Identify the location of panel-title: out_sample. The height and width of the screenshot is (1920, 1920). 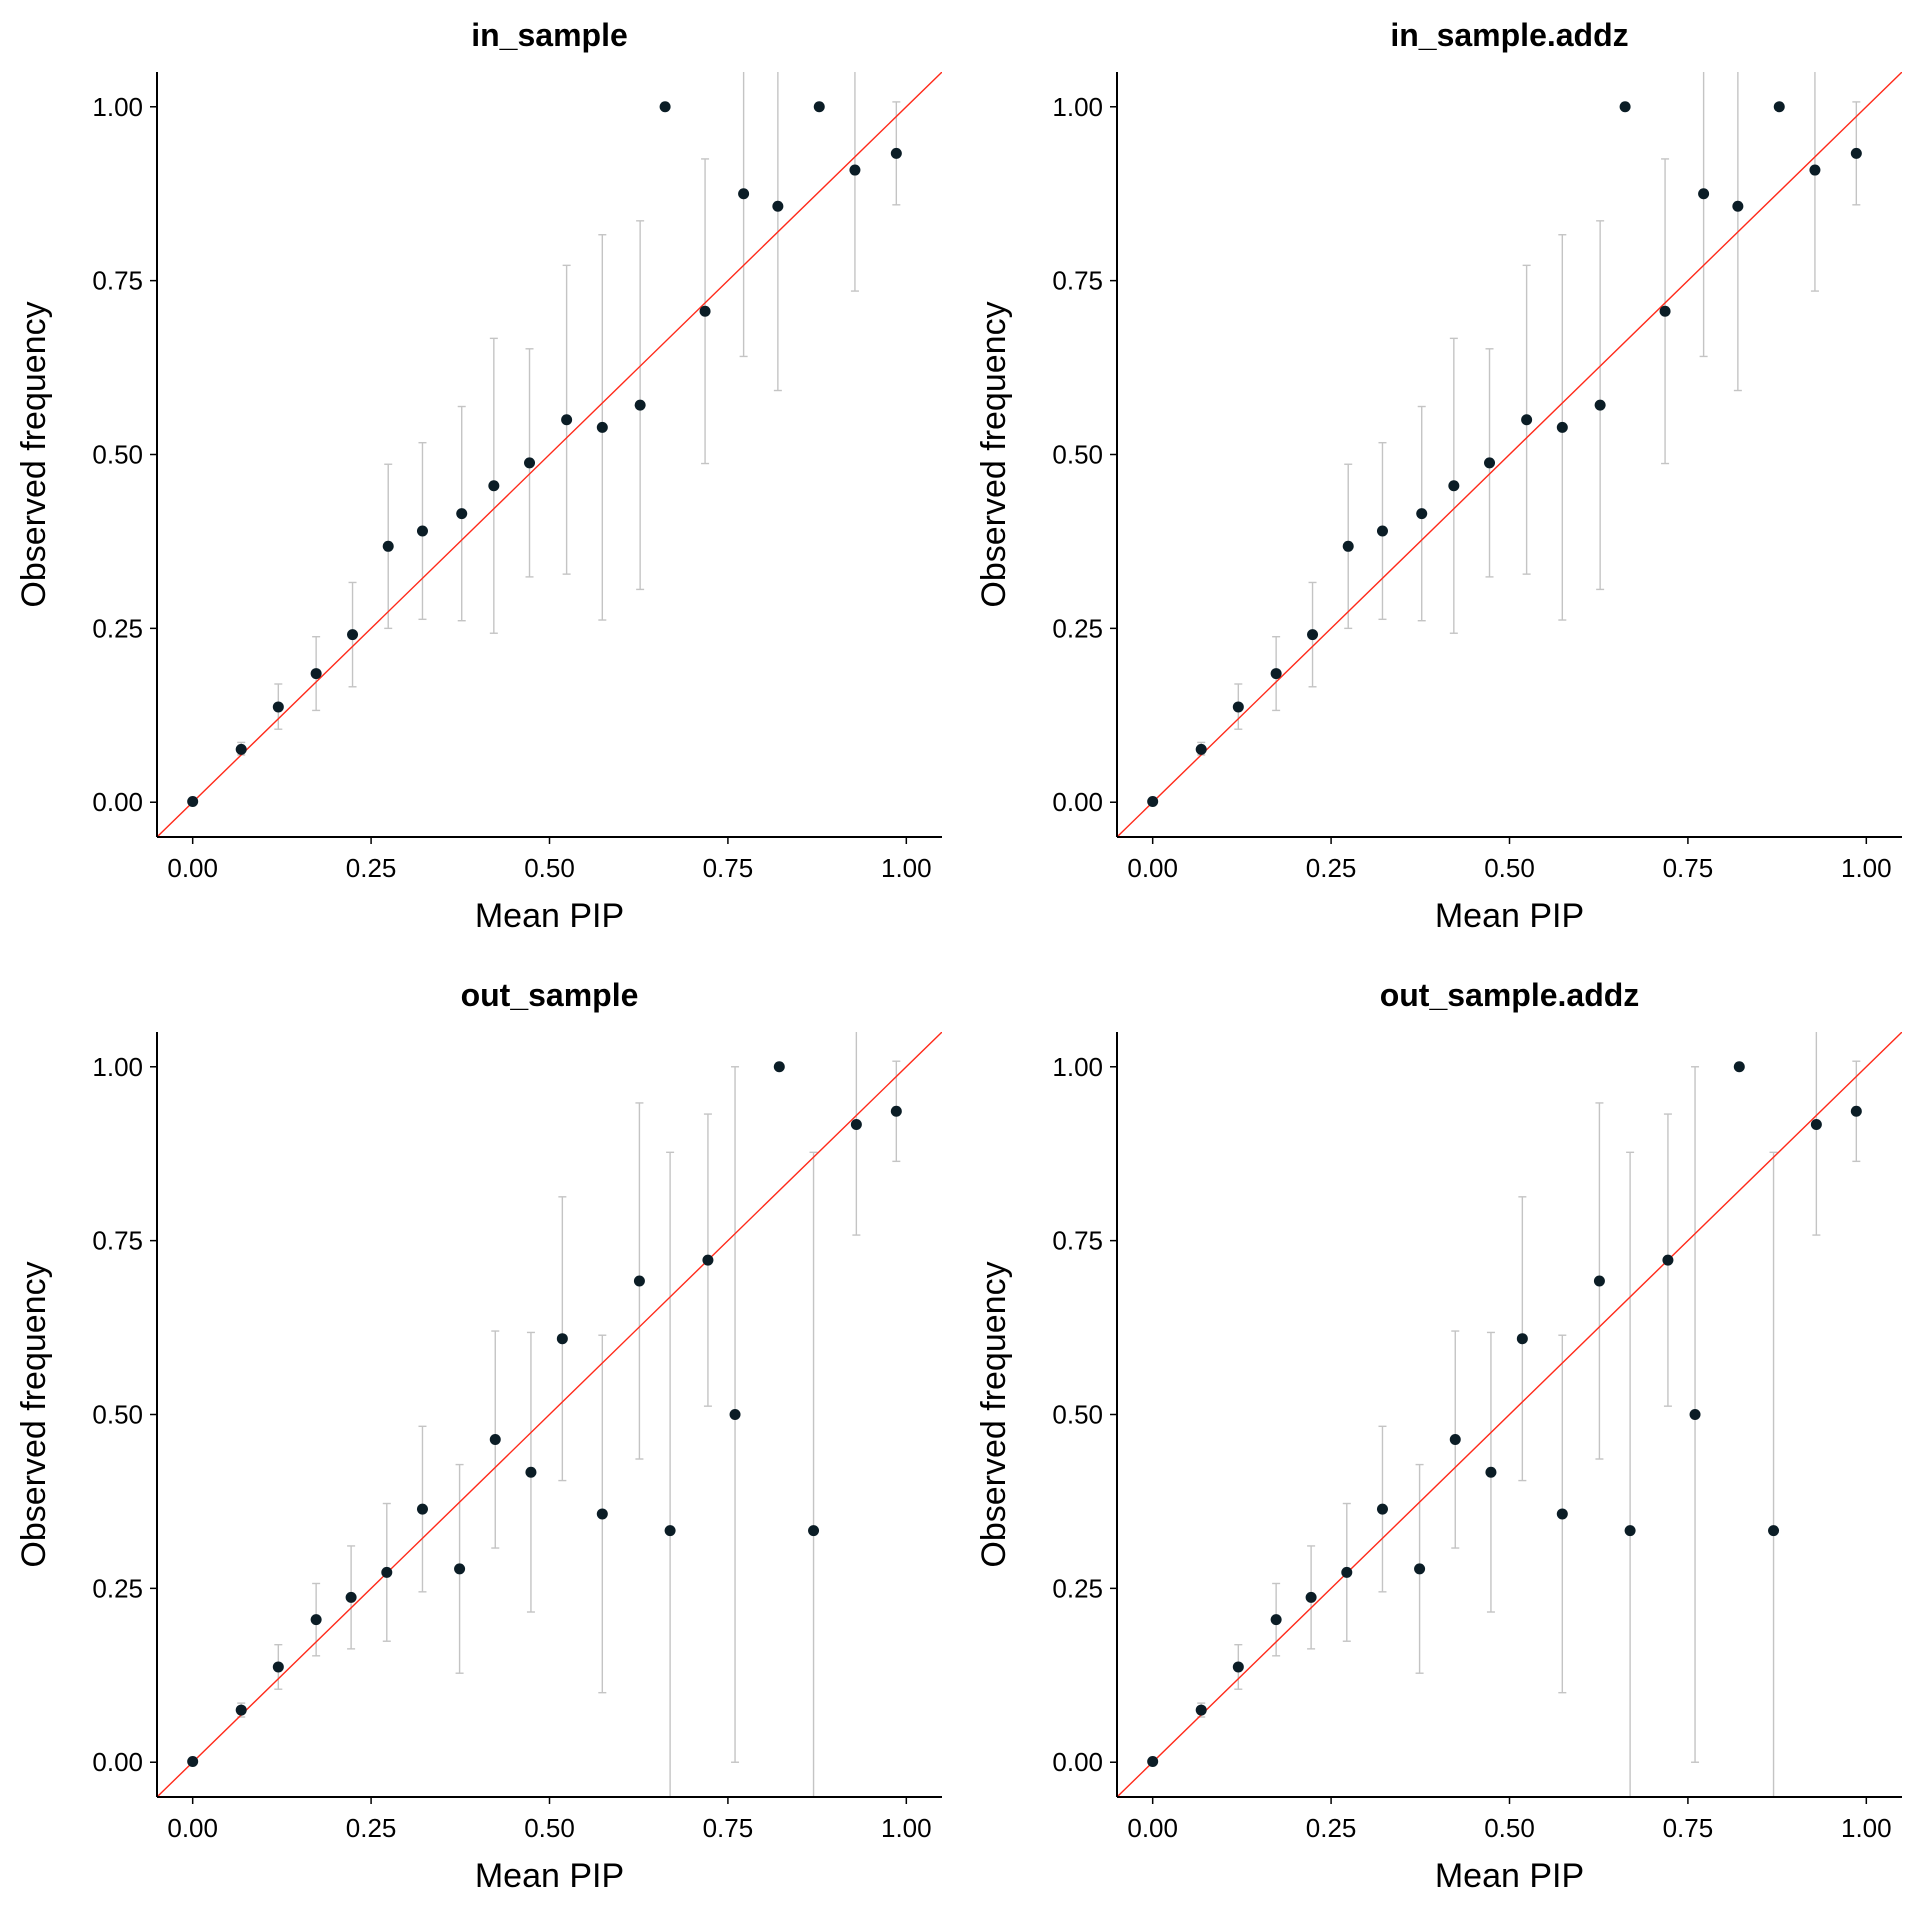
(550, 995).